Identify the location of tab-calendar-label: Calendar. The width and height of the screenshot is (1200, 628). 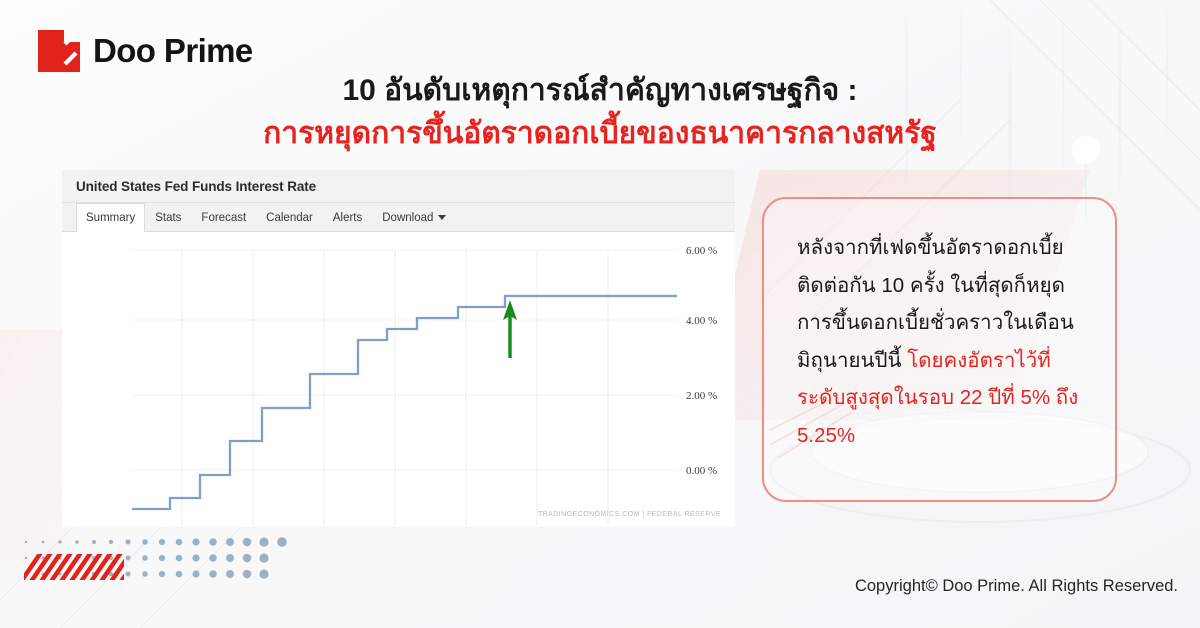
(289, 217).